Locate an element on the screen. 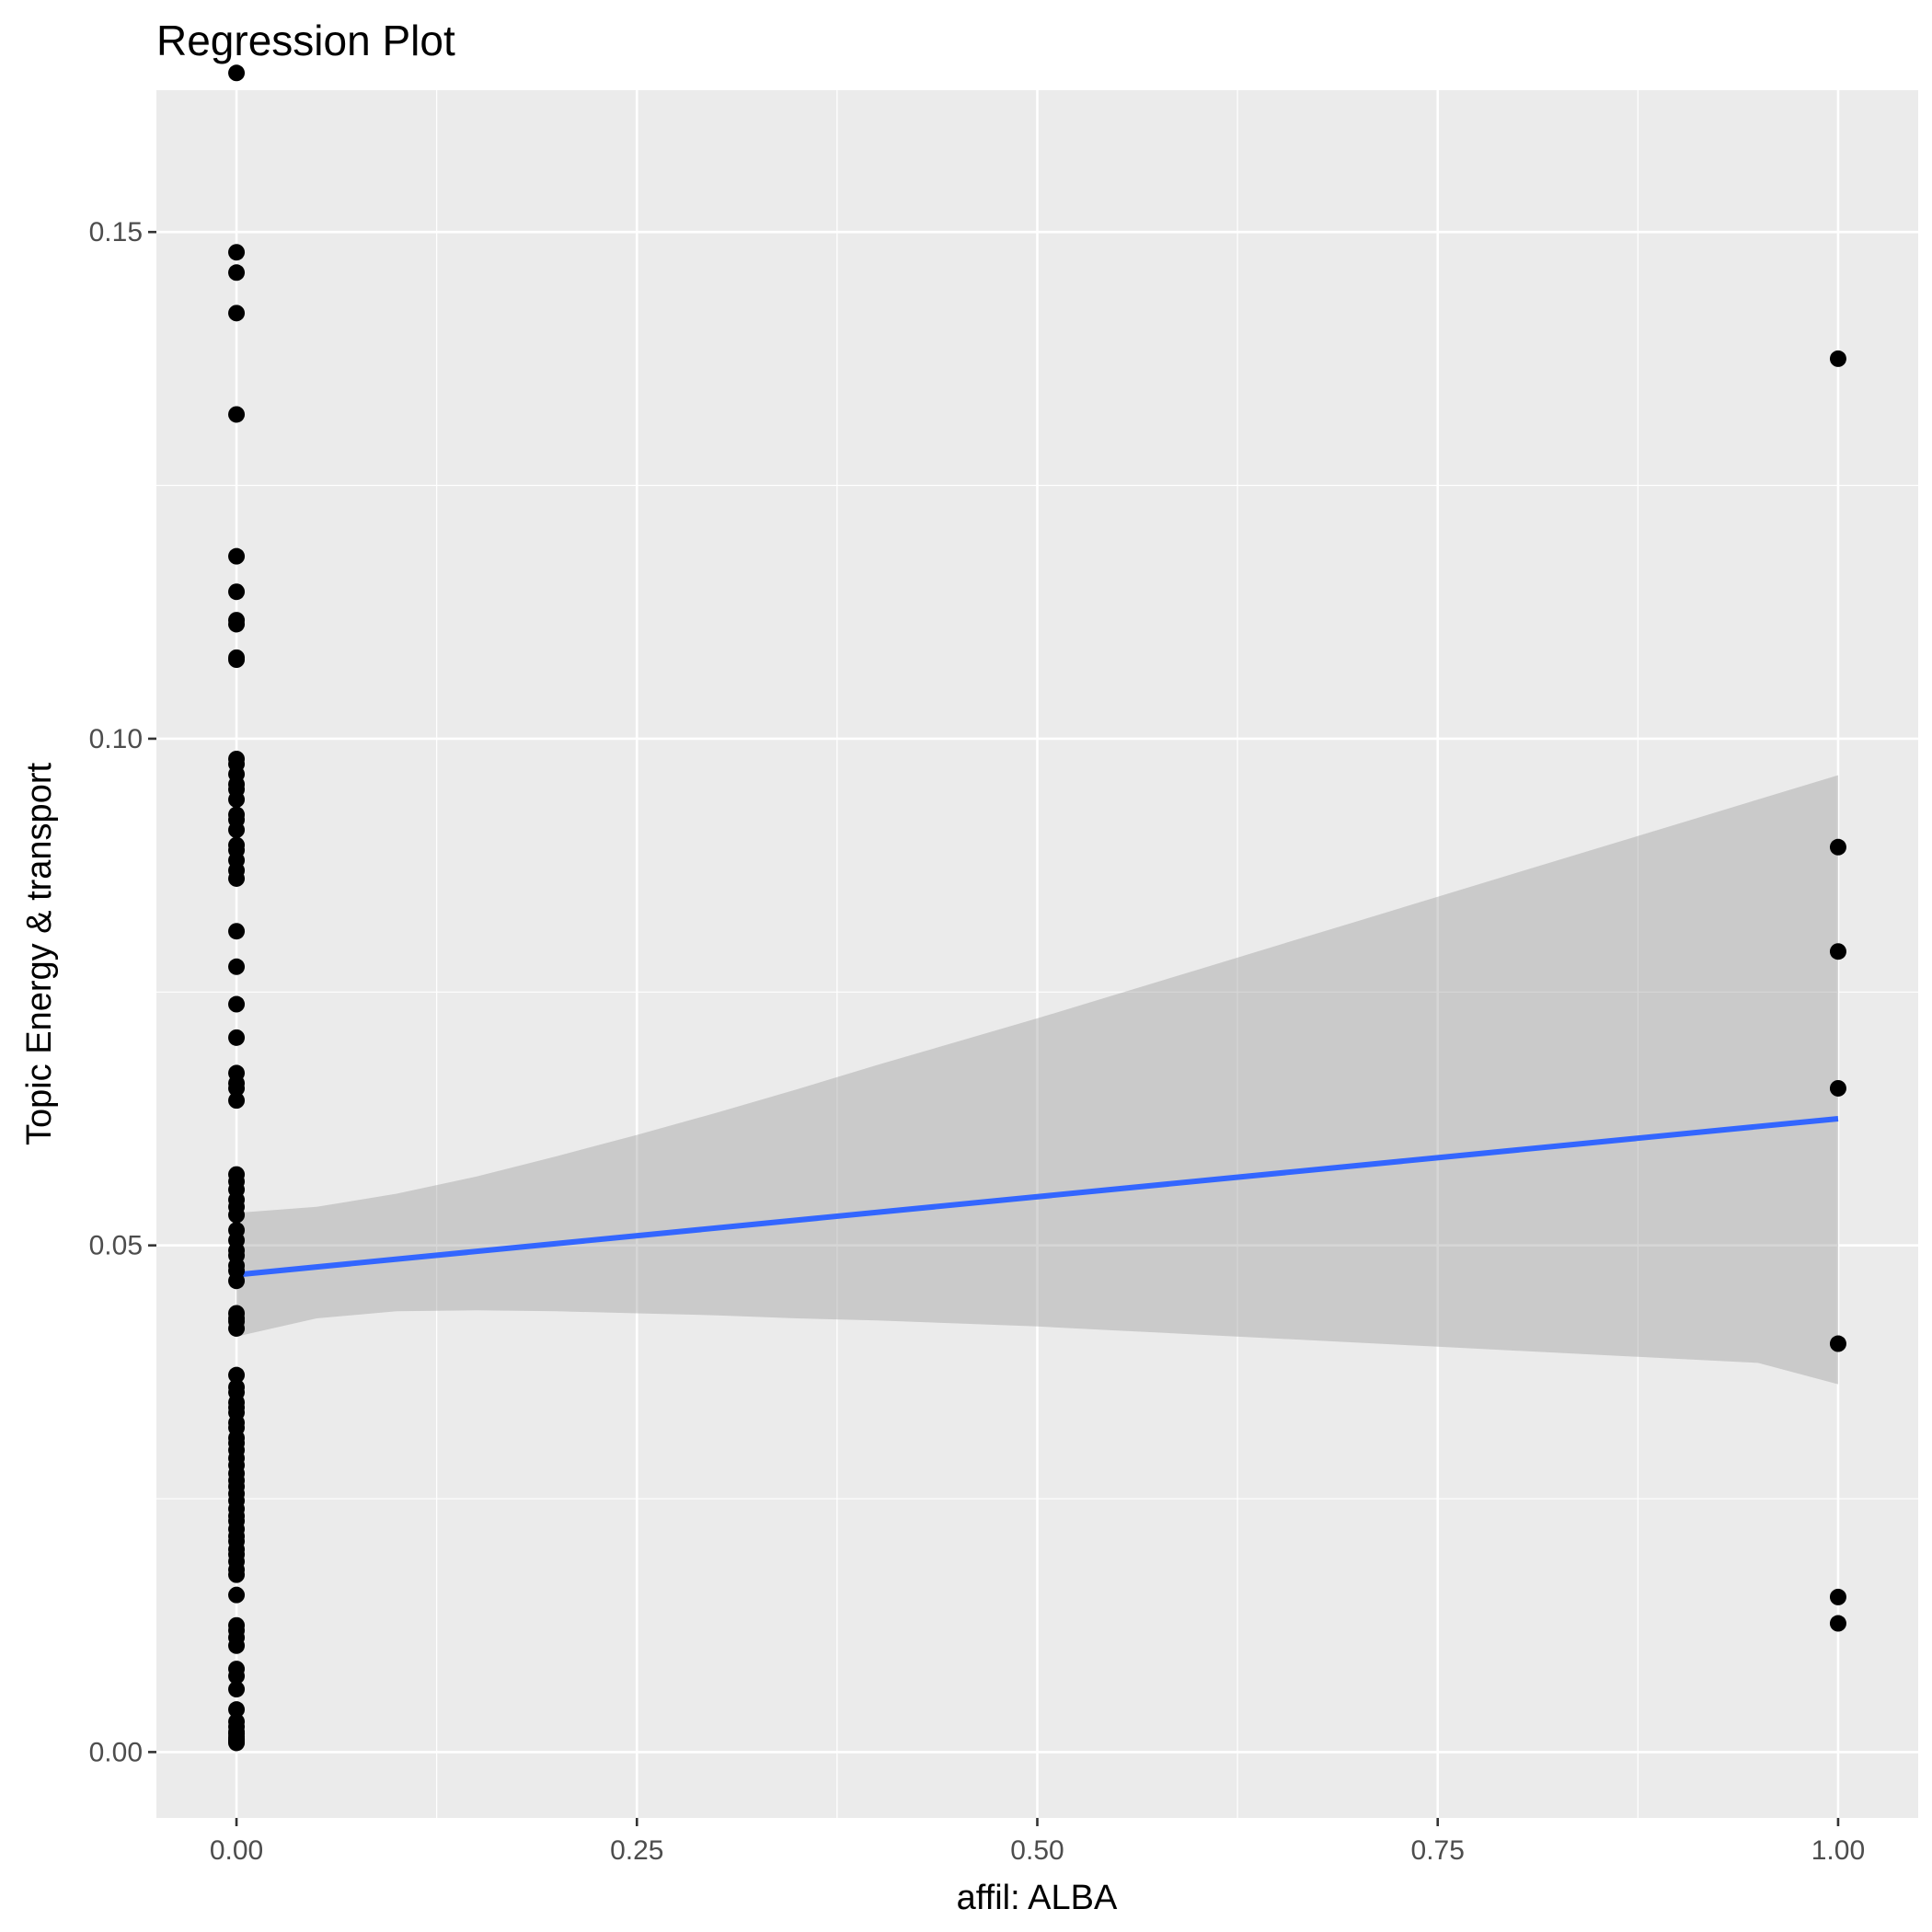  y-tick-label: 0.00 is located at coordinates (116, 1752).